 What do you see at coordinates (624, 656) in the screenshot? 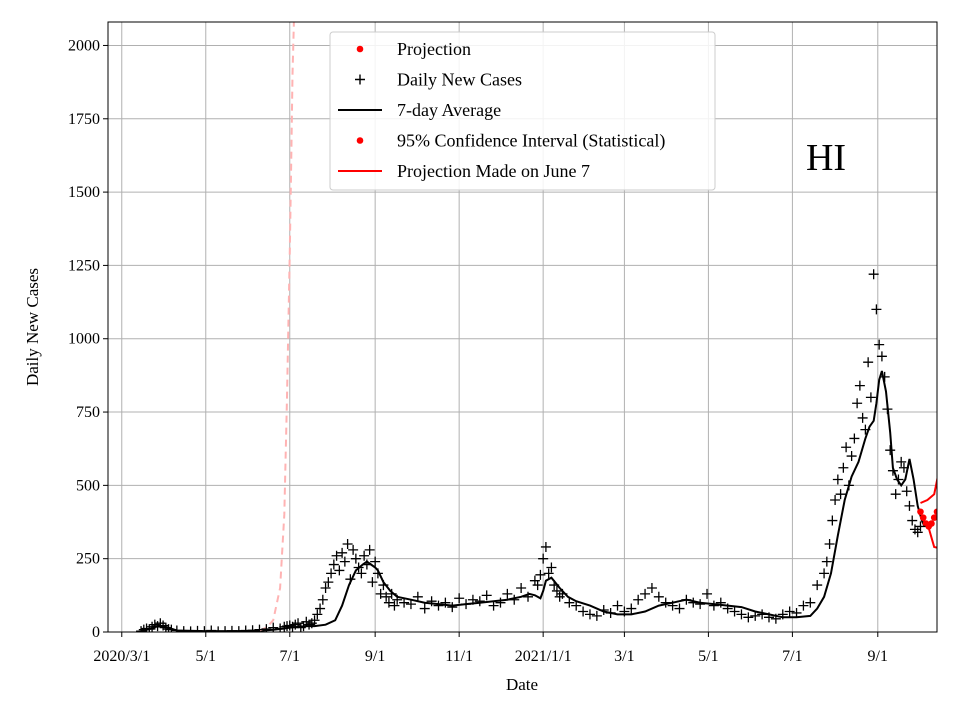
I see `x-tick-label: 3/1` at bounding box center [624, 656].